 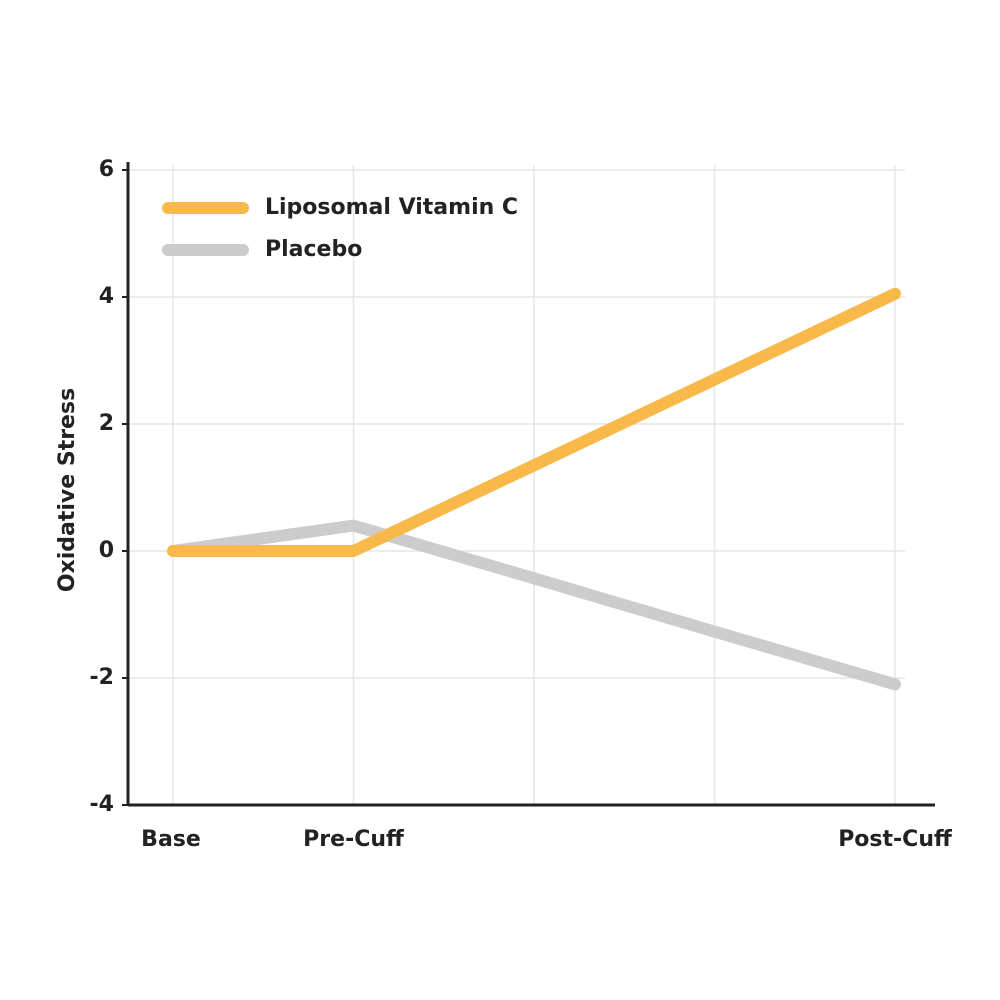 I want to click on y-tick-label: 0, so click(x=106, y=550).